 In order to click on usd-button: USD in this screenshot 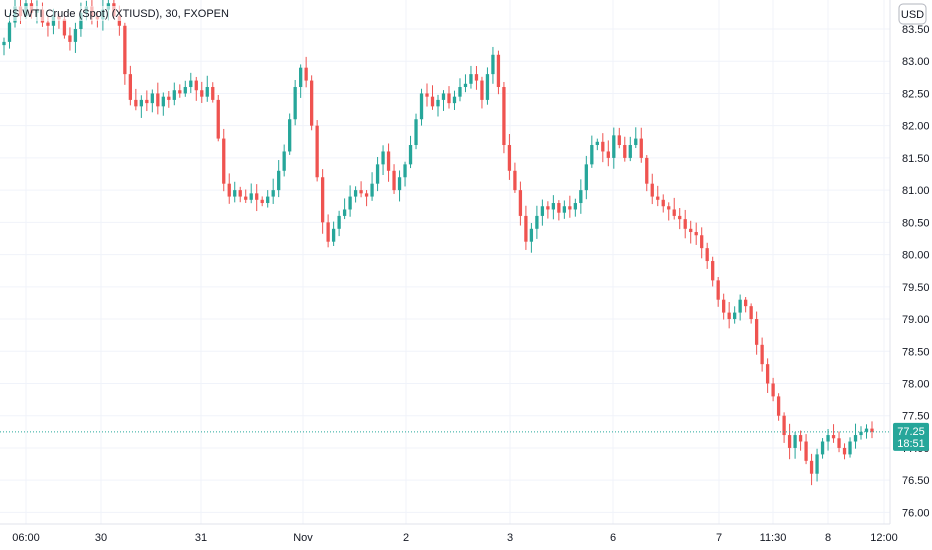, I will do `click(912, 14)`.